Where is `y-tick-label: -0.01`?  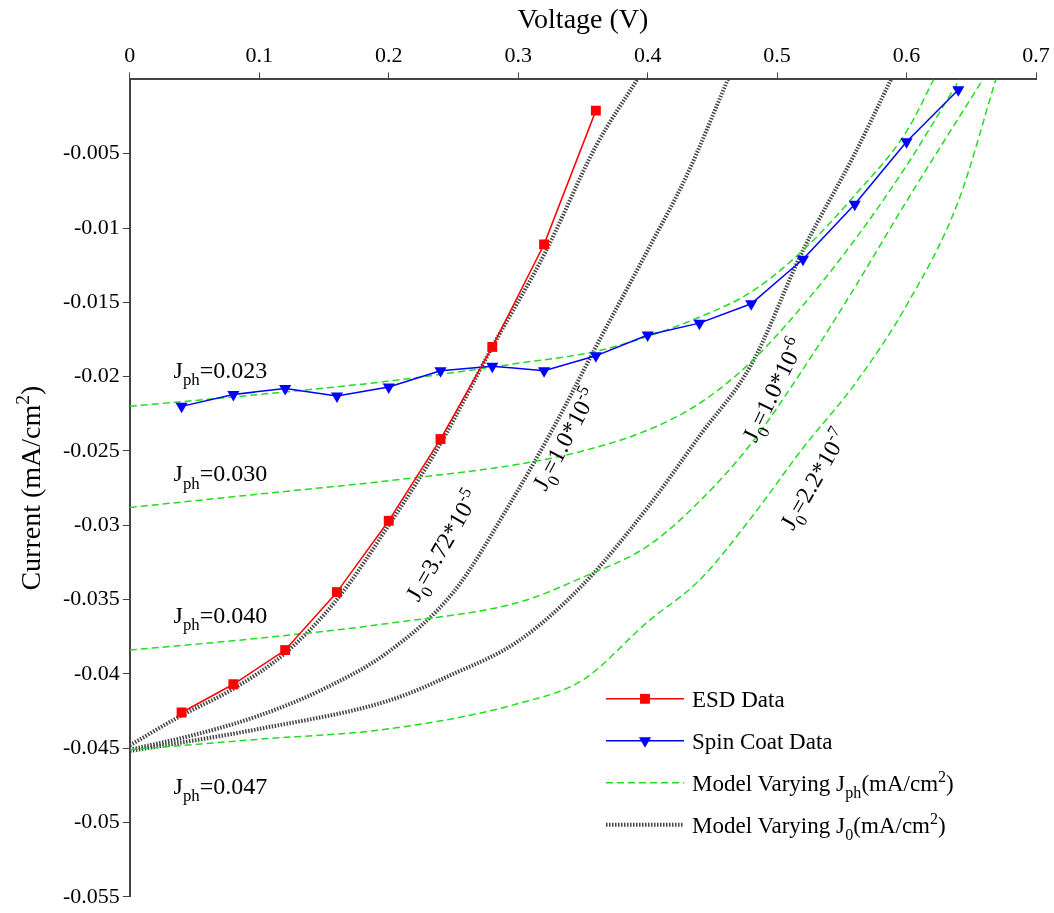
y-tick-label: -0.01 is located at coordinates (97, 226).